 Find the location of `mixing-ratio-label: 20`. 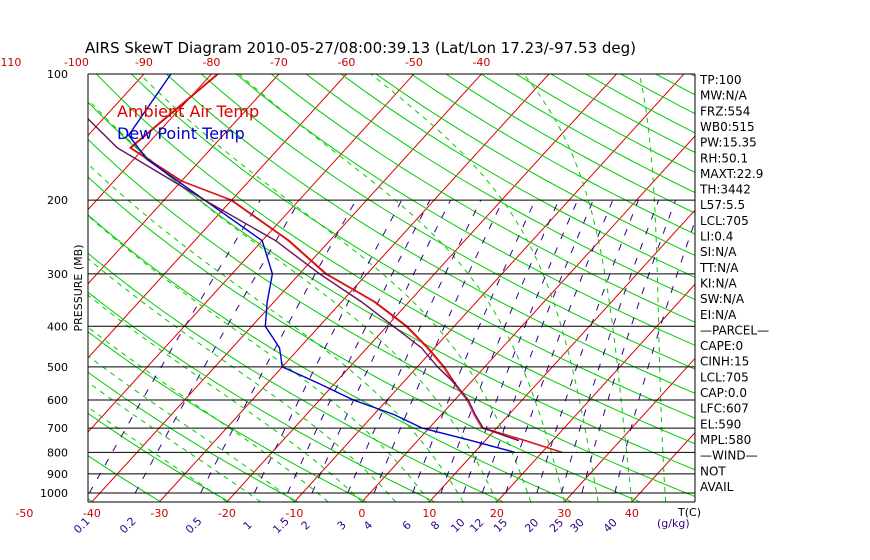

mixing-ratio-label: 20 is located at coordinates (531, 525).